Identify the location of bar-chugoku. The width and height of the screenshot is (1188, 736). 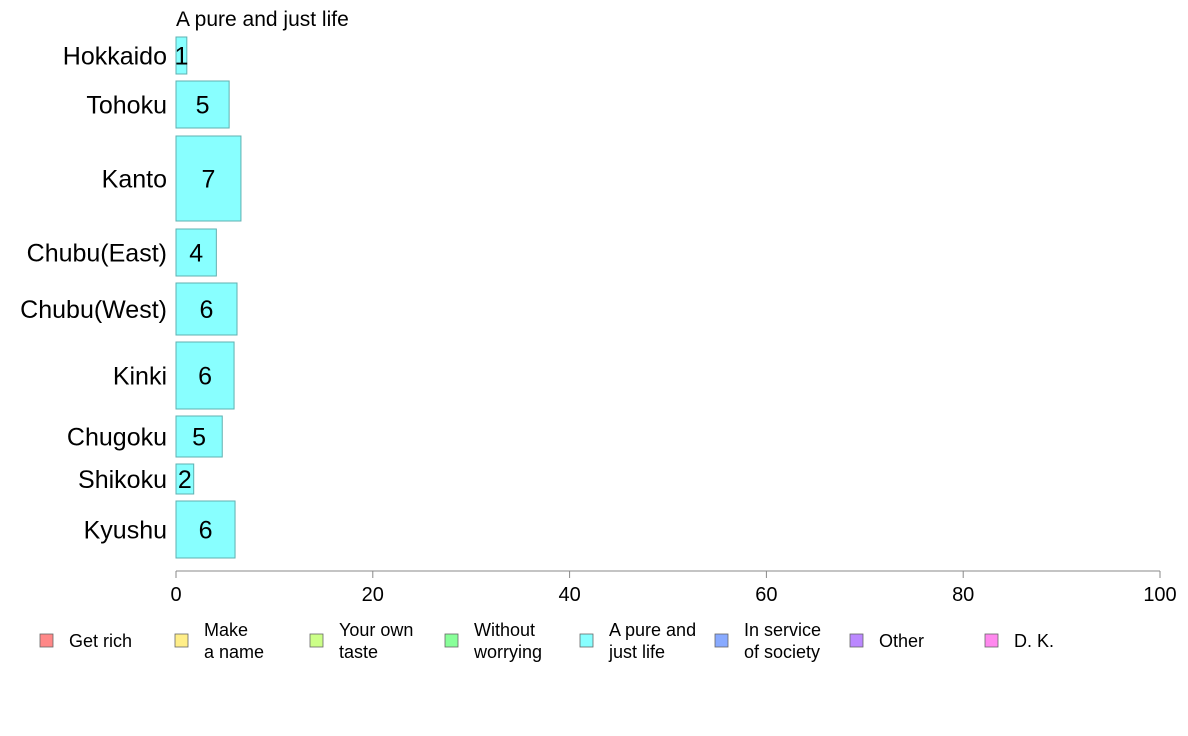
(199, 436).